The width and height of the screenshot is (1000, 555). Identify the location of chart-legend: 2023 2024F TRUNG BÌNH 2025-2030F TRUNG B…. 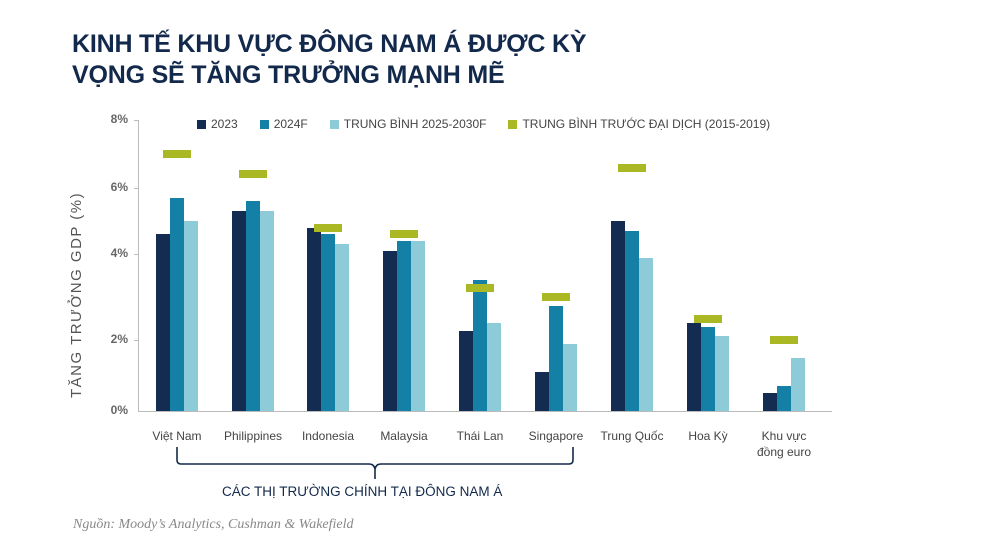
(494, 124).